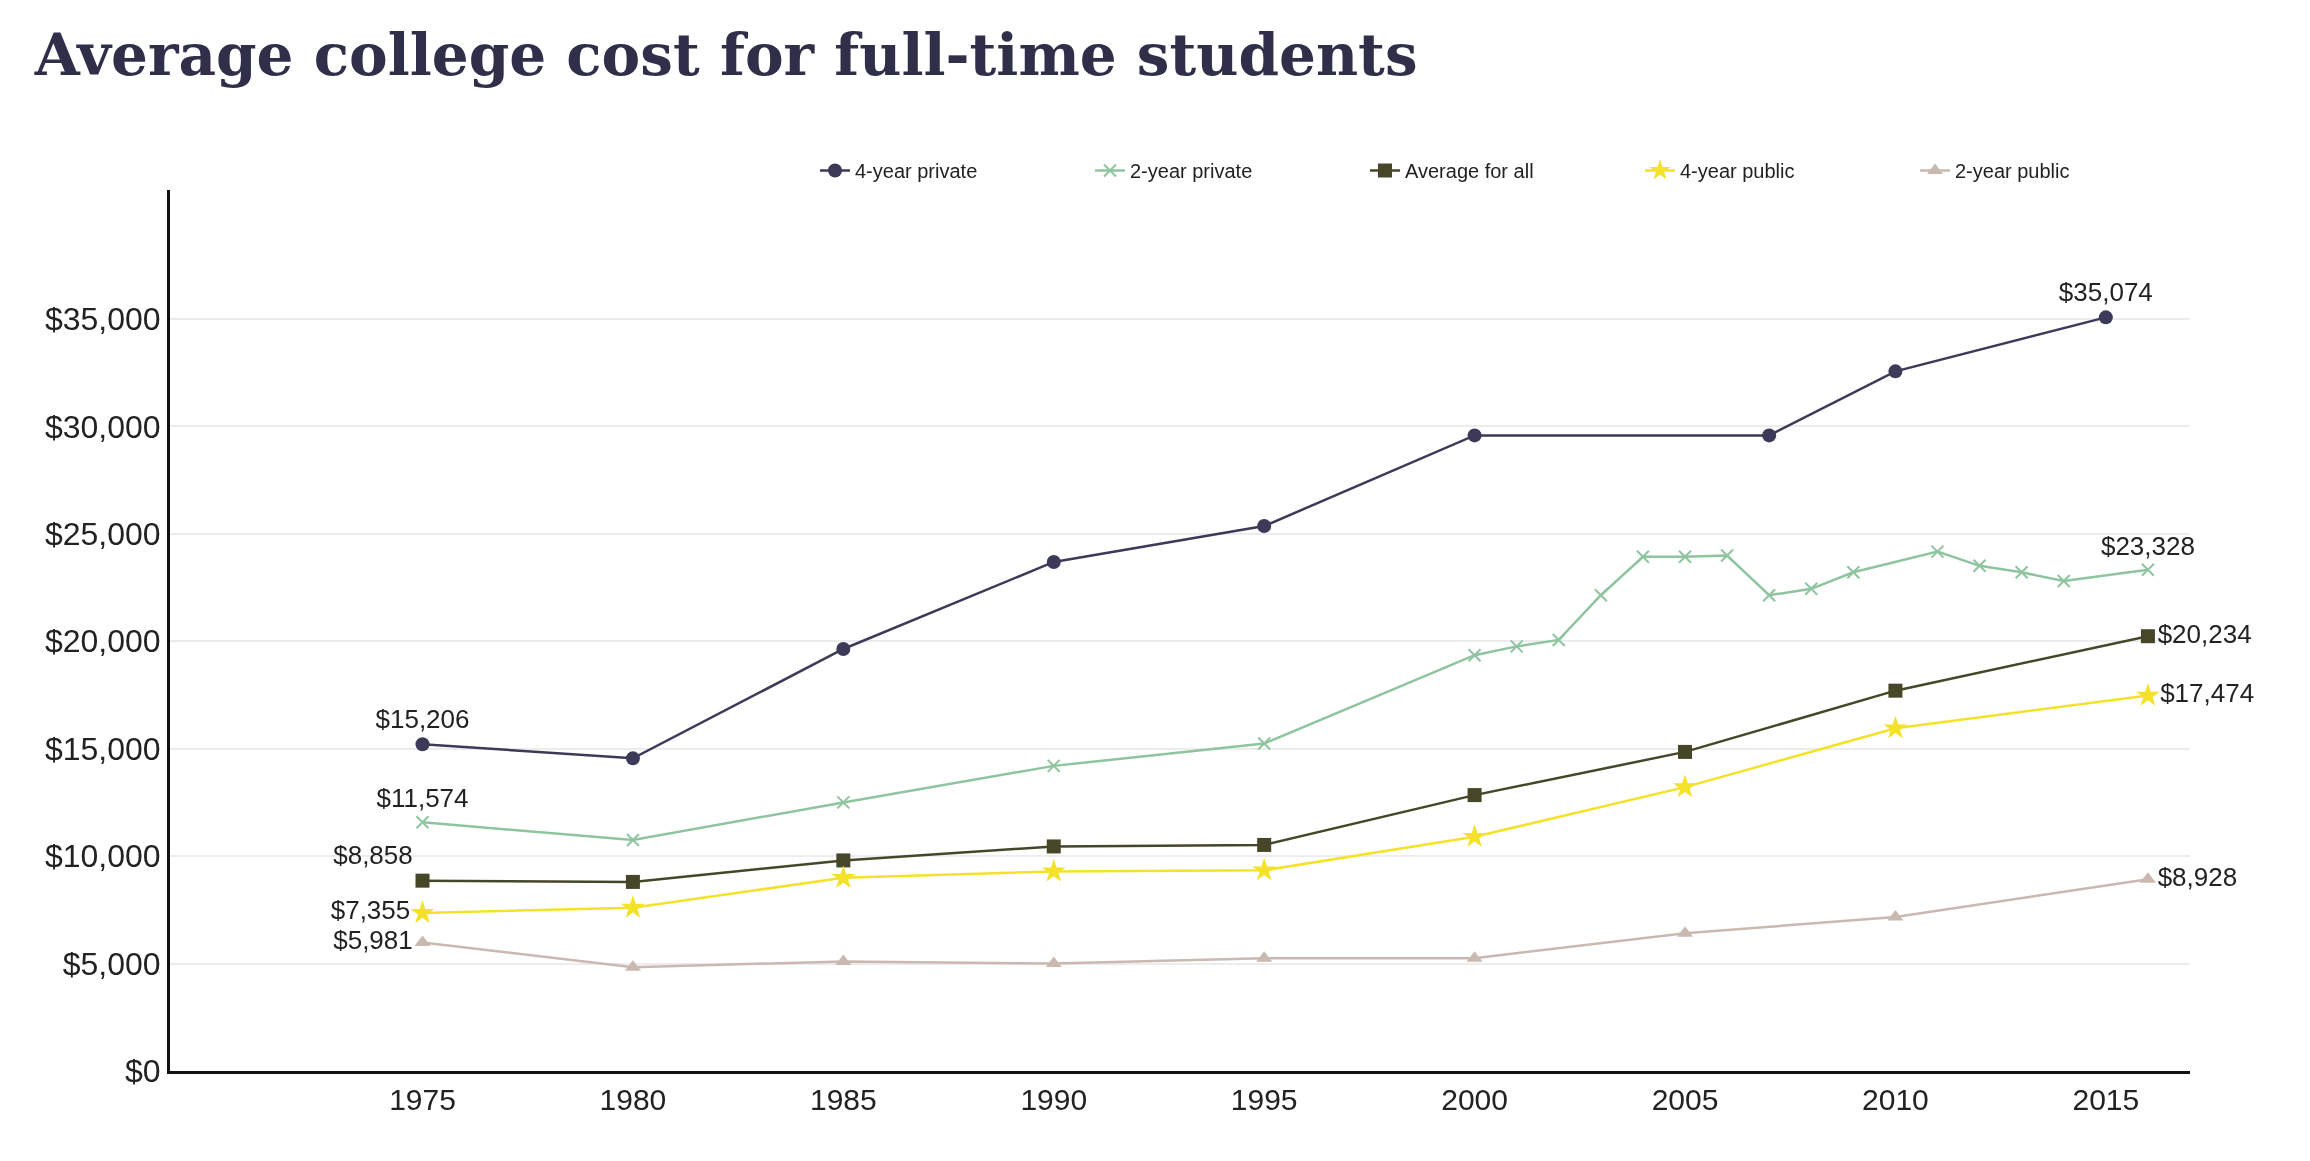  I want to click on x-tick-label: 1980, so click(633, 1099).